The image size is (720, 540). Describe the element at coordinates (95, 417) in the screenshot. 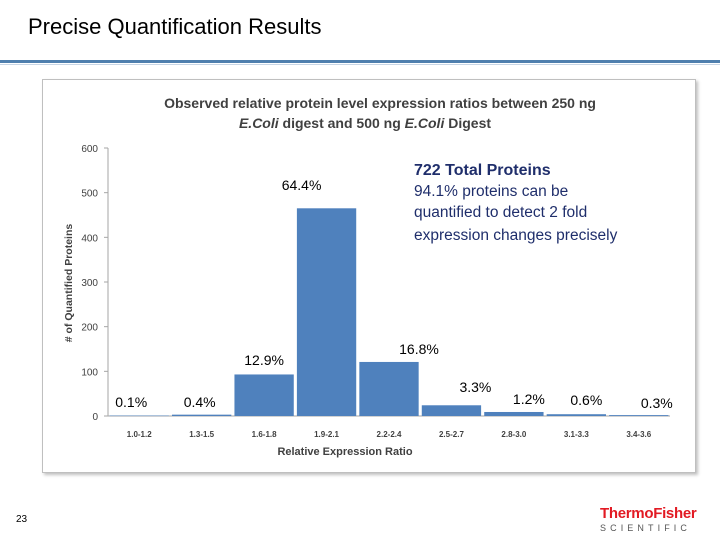

I see `y-tick-label: 0` at that location.